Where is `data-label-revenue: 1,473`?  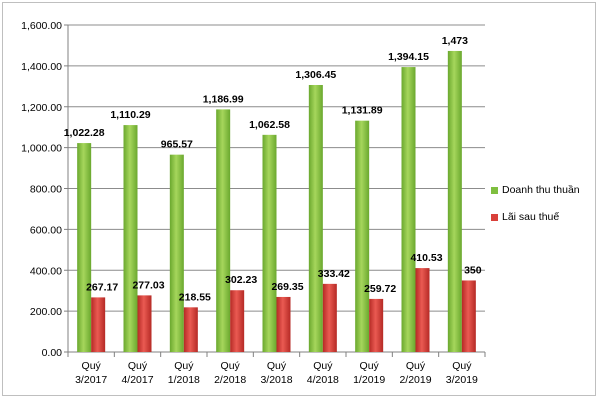 data-label-revenue: 1,473 is located at coordinates (455, 41).